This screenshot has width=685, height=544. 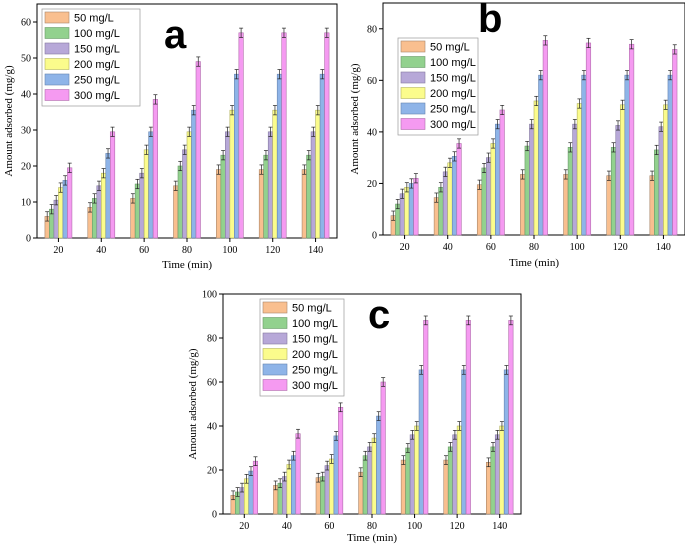 I want to click on y-tick-label: 100, so click(x=209, y=295).